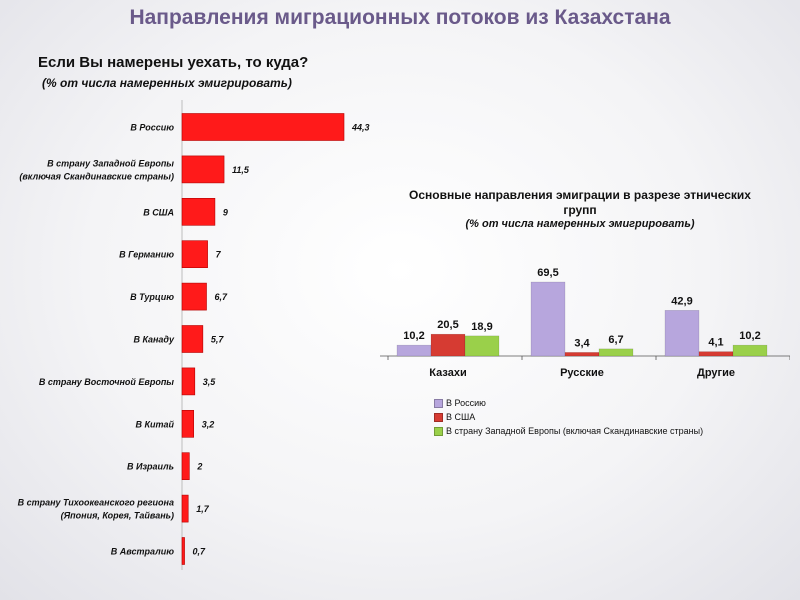 The image size is (800, 600). I want to click on destination-category-label: (включая Скандинавские страны), so click(96, 176).